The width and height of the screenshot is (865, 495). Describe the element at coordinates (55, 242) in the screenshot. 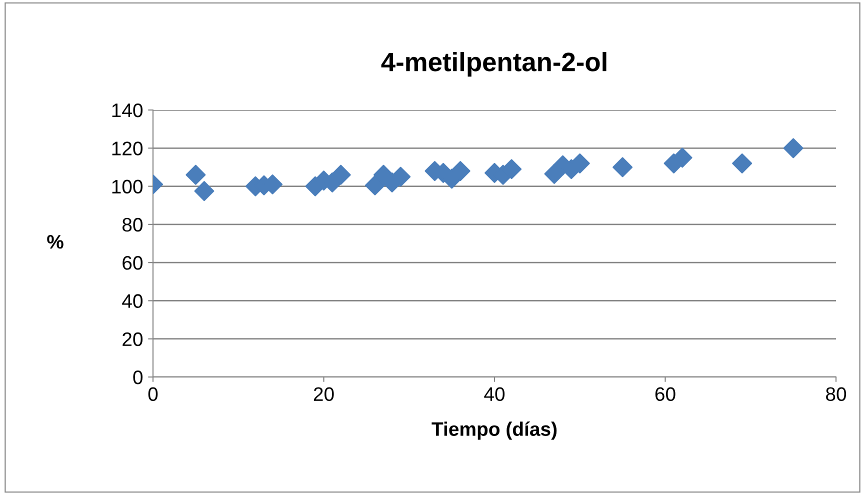

I see `y-axis-title: %` at that location.